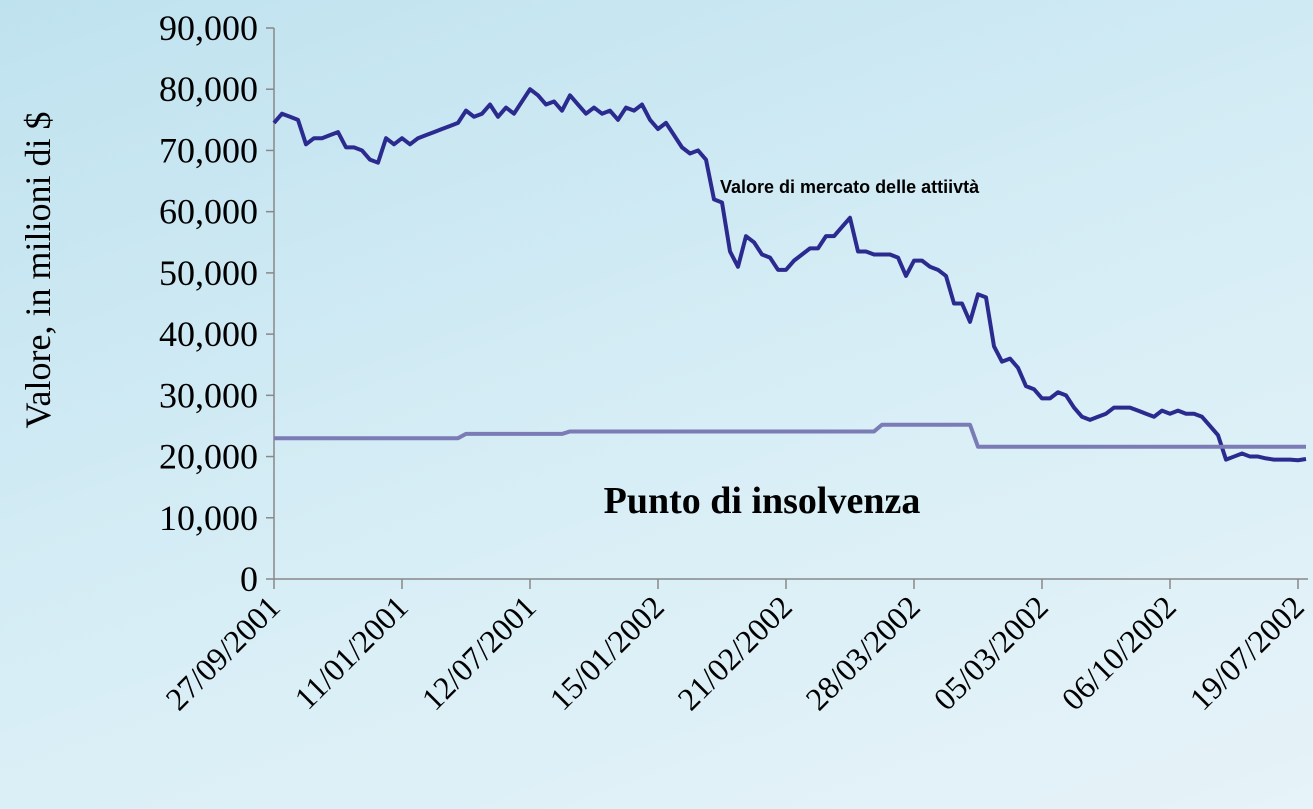 The width and height of the screenshot is (1313, 809). Describe the element at coordinates (208, 150) in the screenshot. I see `y-tick-label: 70,000` at that location.